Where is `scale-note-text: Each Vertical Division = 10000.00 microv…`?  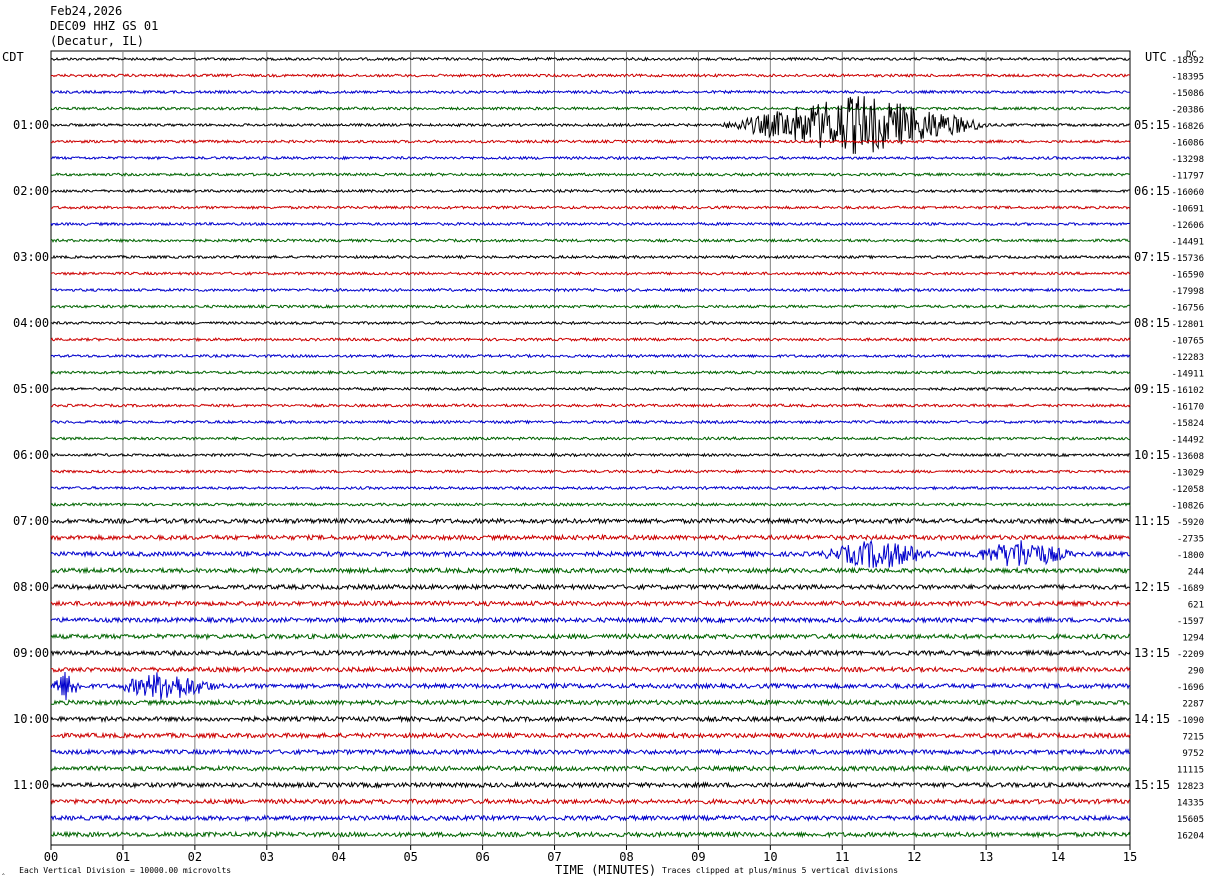
scale-note-text: Each Vertical Division = 10000.00 microv… is located at coordinates (125, 870).